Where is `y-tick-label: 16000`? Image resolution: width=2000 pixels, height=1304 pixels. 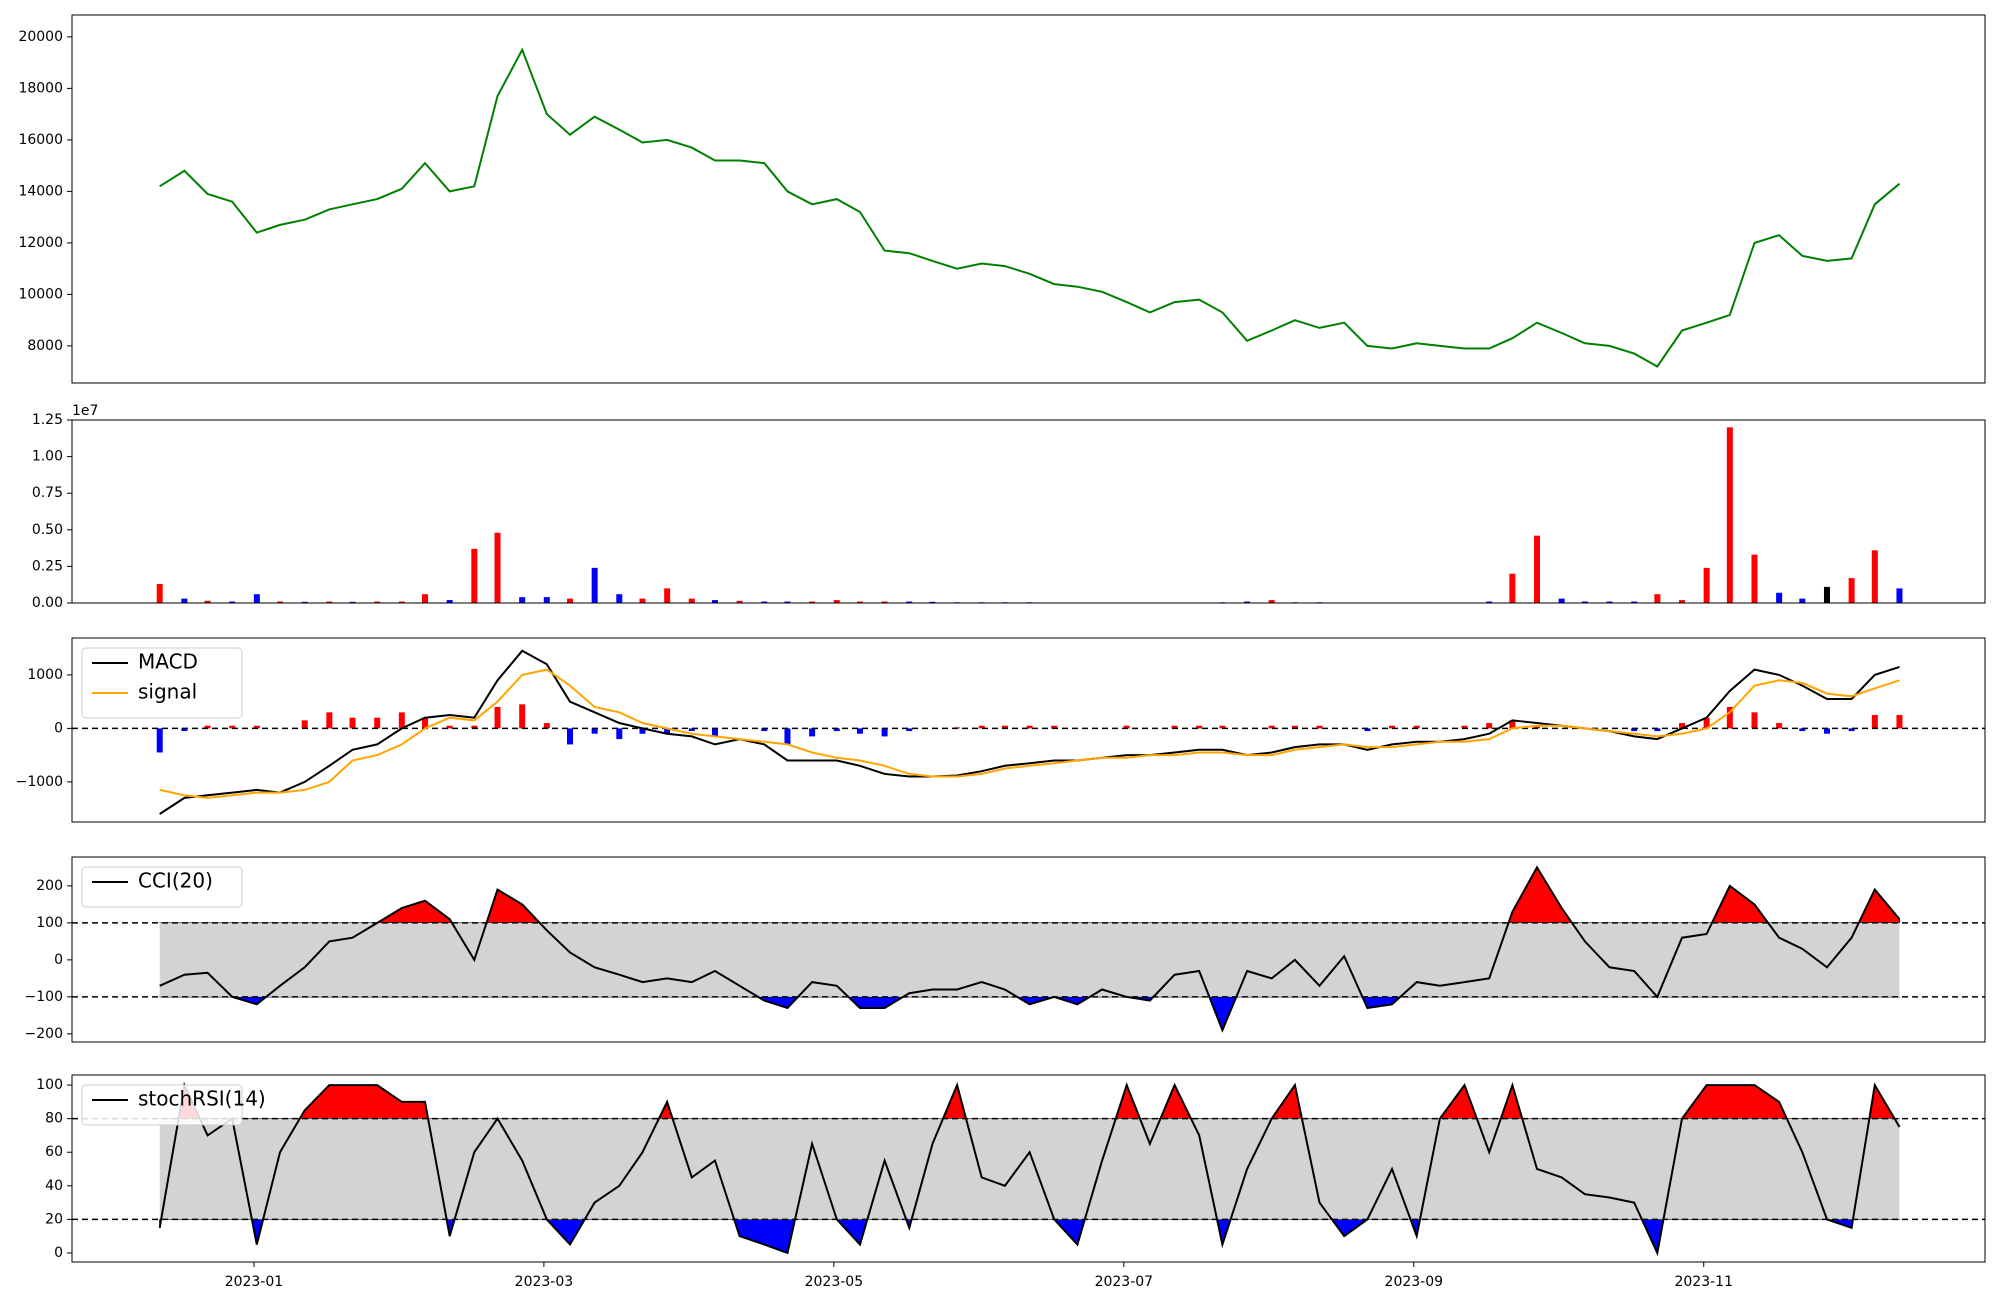
y-tick-label: 16000 is located at coordinates (40, 140).